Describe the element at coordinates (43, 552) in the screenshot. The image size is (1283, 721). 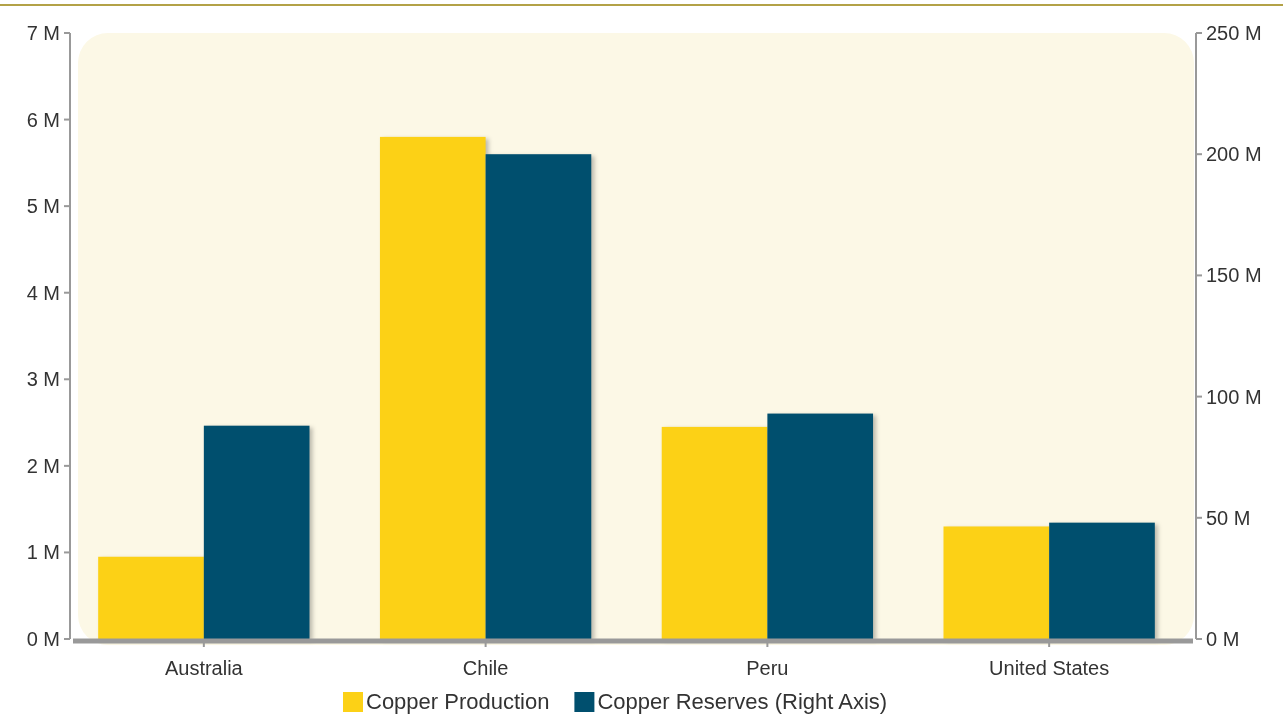
I see `y-tick-label: 1 M` at that location.